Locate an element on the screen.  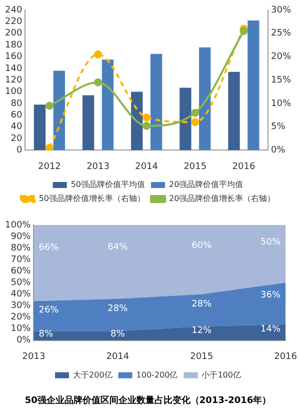
y-tick-label: 80 is located at coordinates (16, 103).